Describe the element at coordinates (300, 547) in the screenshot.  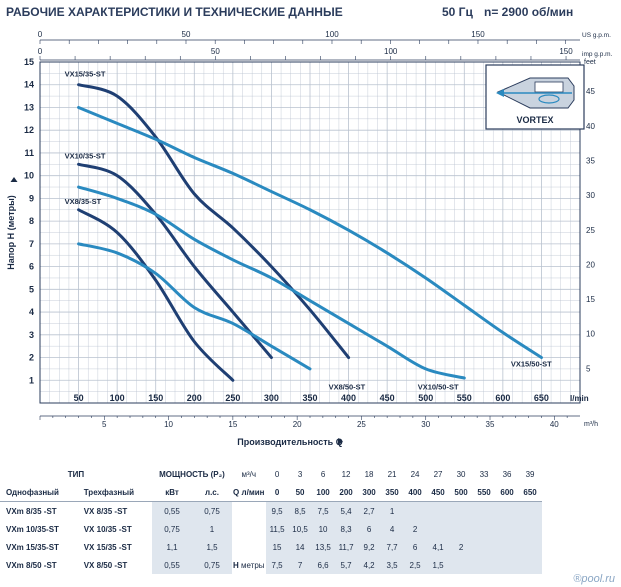
I see `cell-head: 14` at that location.